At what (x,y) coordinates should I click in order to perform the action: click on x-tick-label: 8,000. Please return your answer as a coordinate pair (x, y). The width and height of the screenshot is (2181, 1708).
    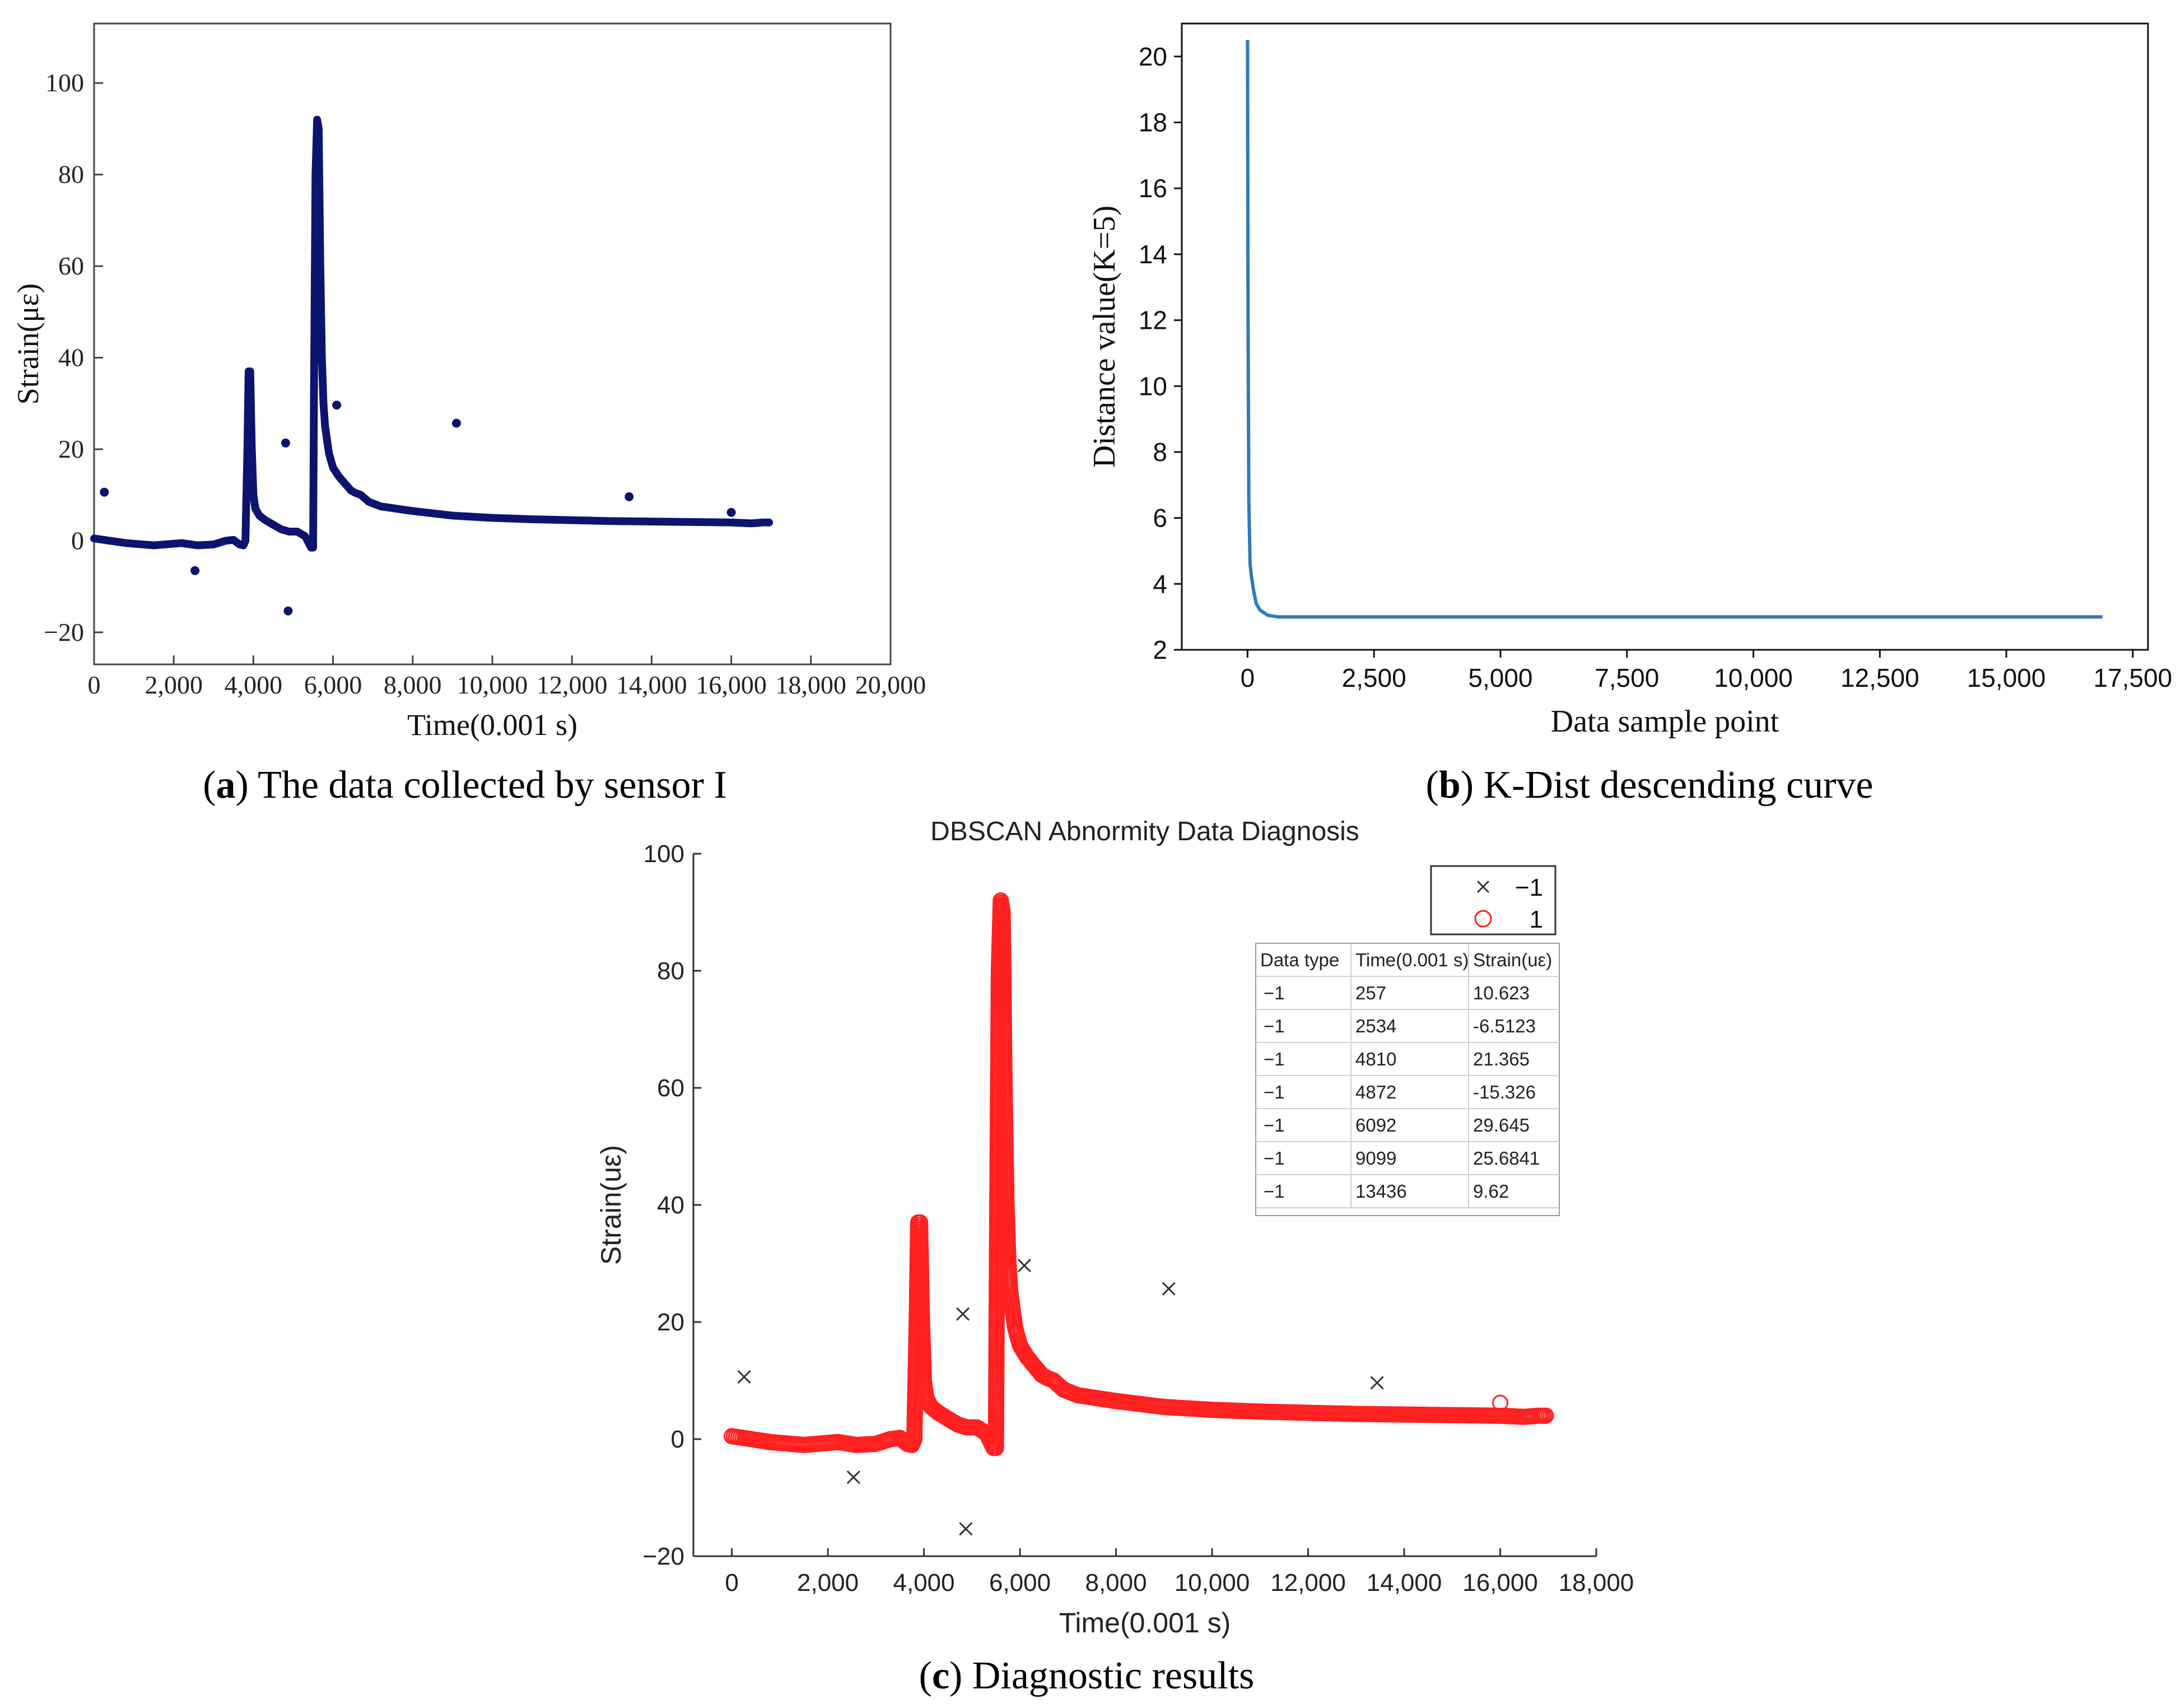
    Looking at the image, I should click on (1116, 1583).